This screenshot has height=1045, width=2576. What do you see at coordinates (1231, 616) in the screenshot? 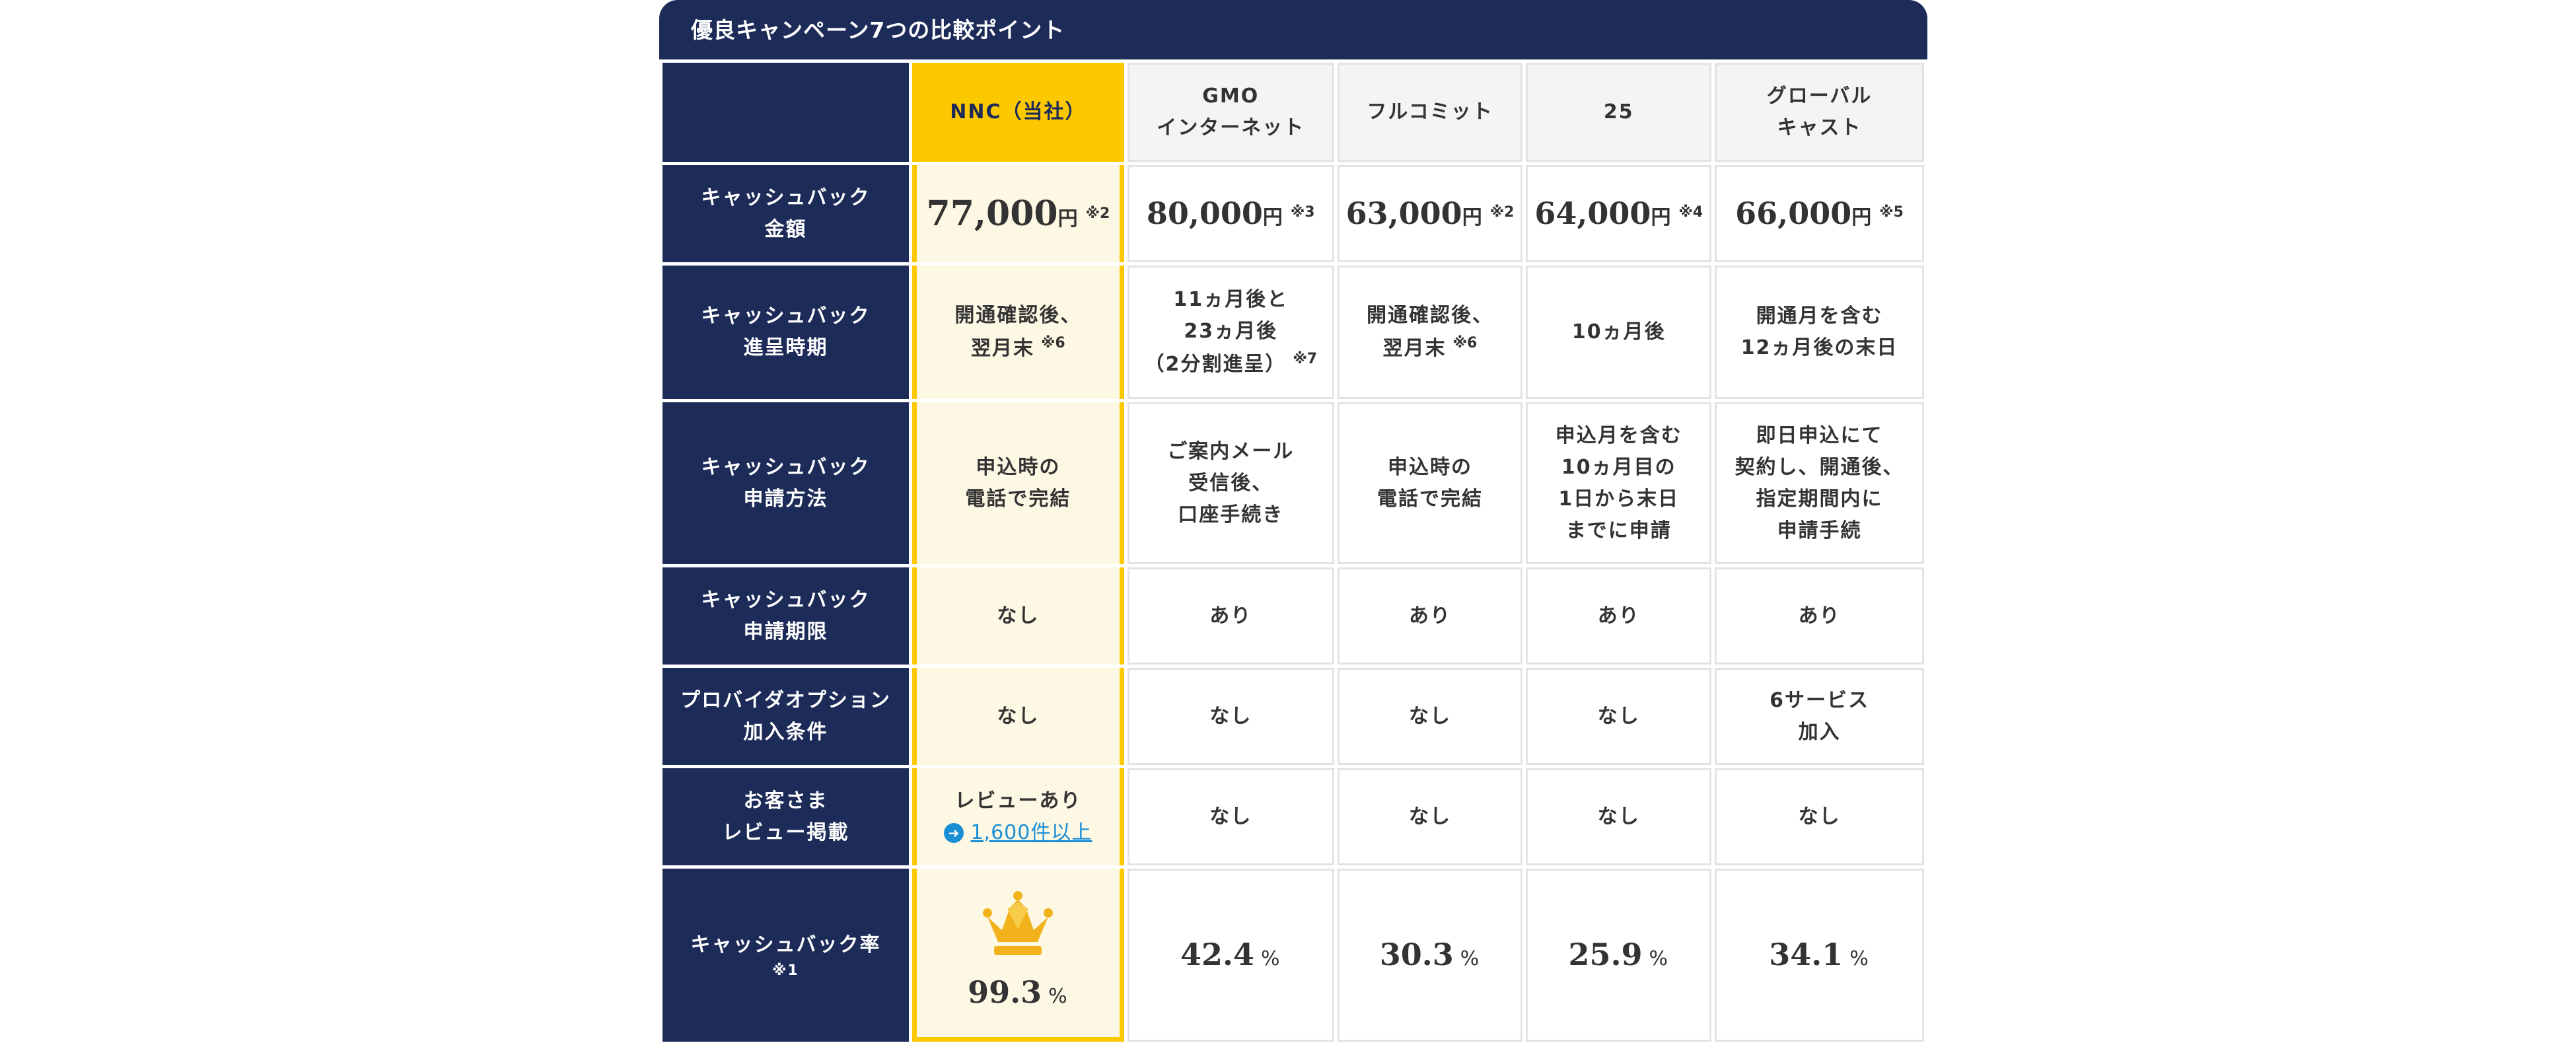
I see `cell-deadline-gmo: あり` at bounding box center [1231, 616].